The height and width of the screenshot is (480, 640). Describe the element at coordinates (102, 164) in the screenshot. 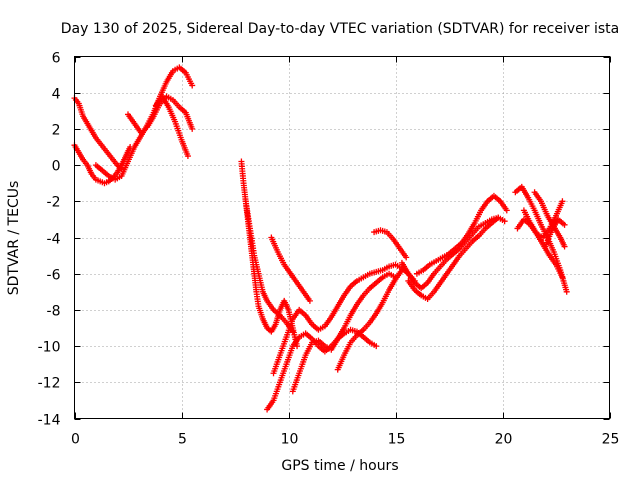

I see `series-track-b` at that location.